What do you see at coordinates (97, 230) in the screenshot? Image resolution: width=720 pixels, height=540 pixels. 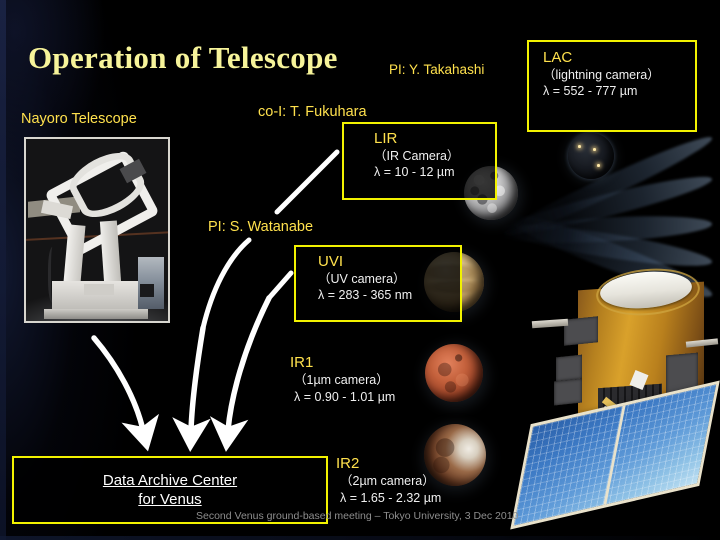 I see `telescope-photo` at bounding box center [97, 230].